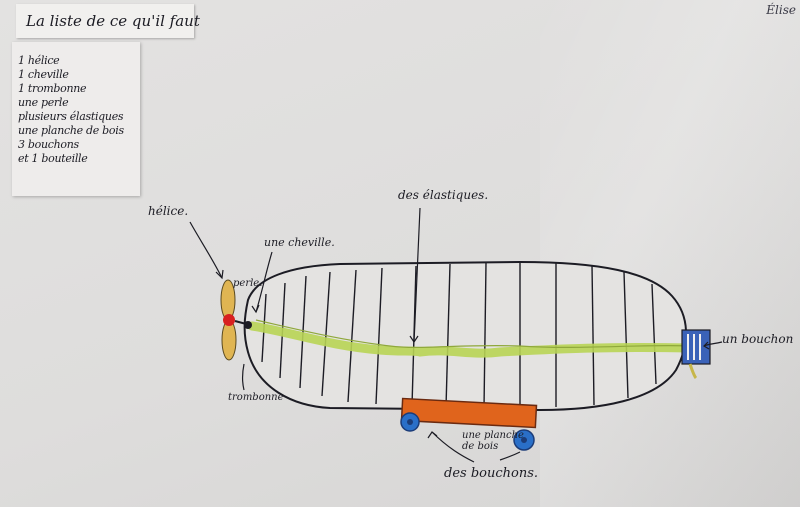 This screenshot has height=507, width=800. I want to click on list-item: 3 bouchons, so click(48, 144).